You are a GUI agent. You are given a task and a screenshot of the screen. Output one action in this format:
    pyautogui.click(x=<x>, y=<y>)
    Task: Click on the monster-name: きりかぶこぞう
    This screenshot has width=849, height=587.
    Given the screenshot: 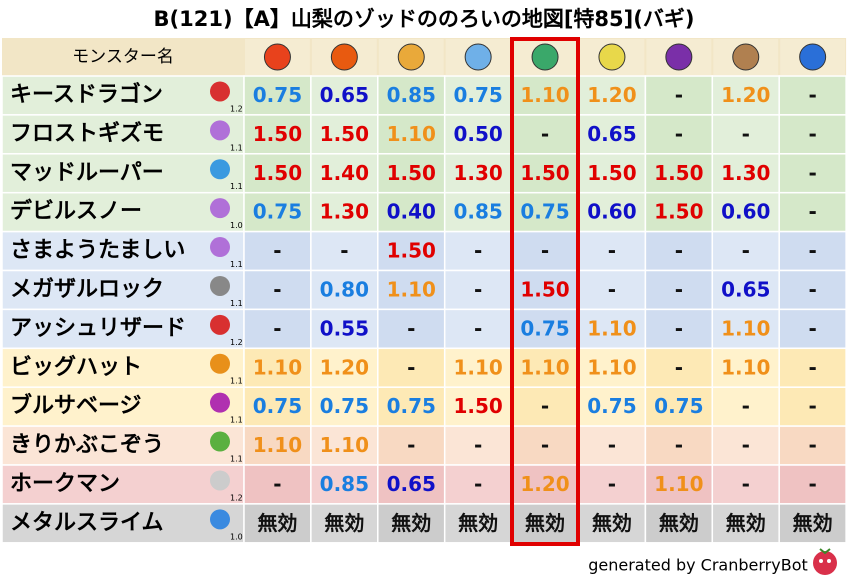 What is the action you would take?
    pyautogui.click(x=87, y=445)
    